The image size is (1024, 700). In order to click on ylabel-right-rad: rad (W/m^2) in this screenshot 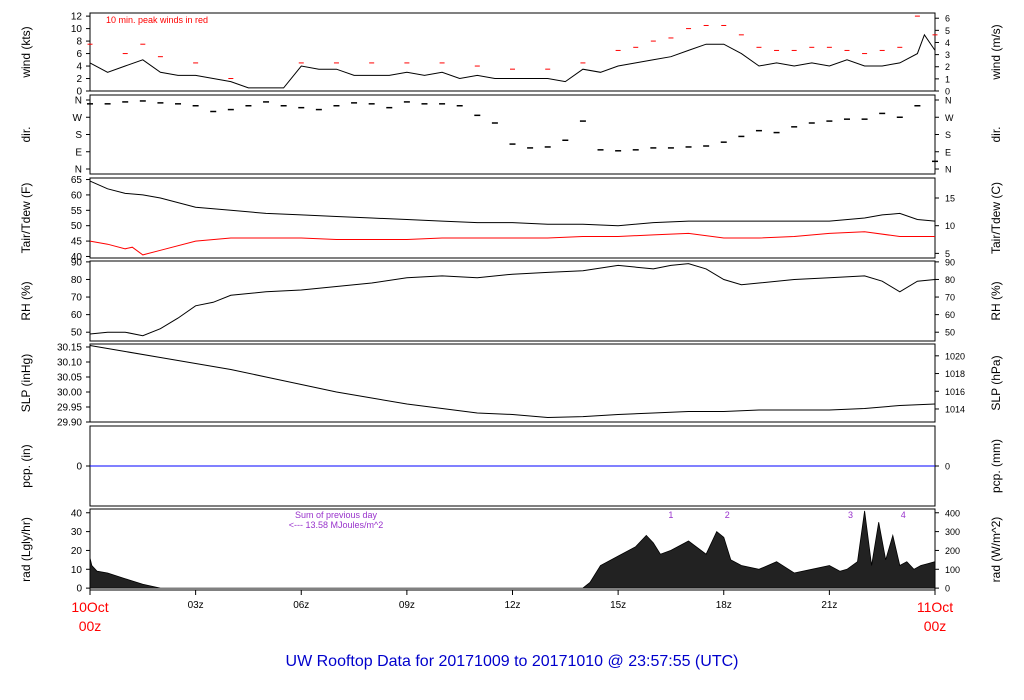, I will do `click(996, 550)`.